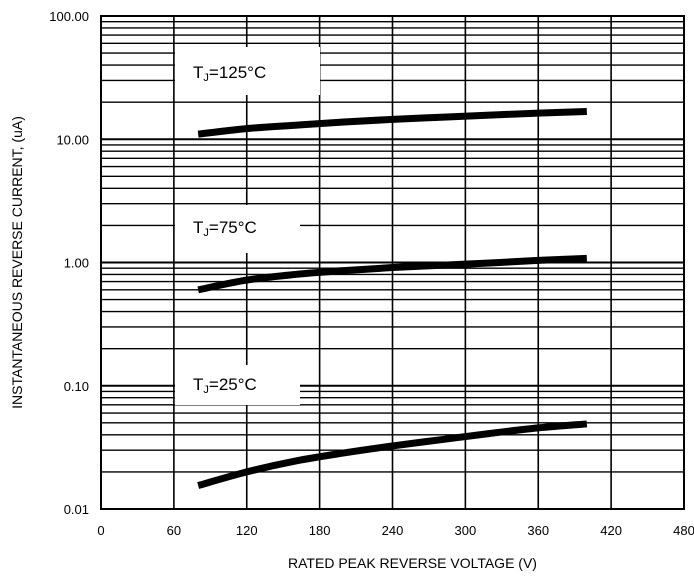 The height and width of the screenshot is (576, 694). What do you see at coordinates (17, 262) in the screenshot?
I see `y-axis-label: INSTANTANEOUS REVERSE CURRENT, (uA)` at bounding box center [17, 262].